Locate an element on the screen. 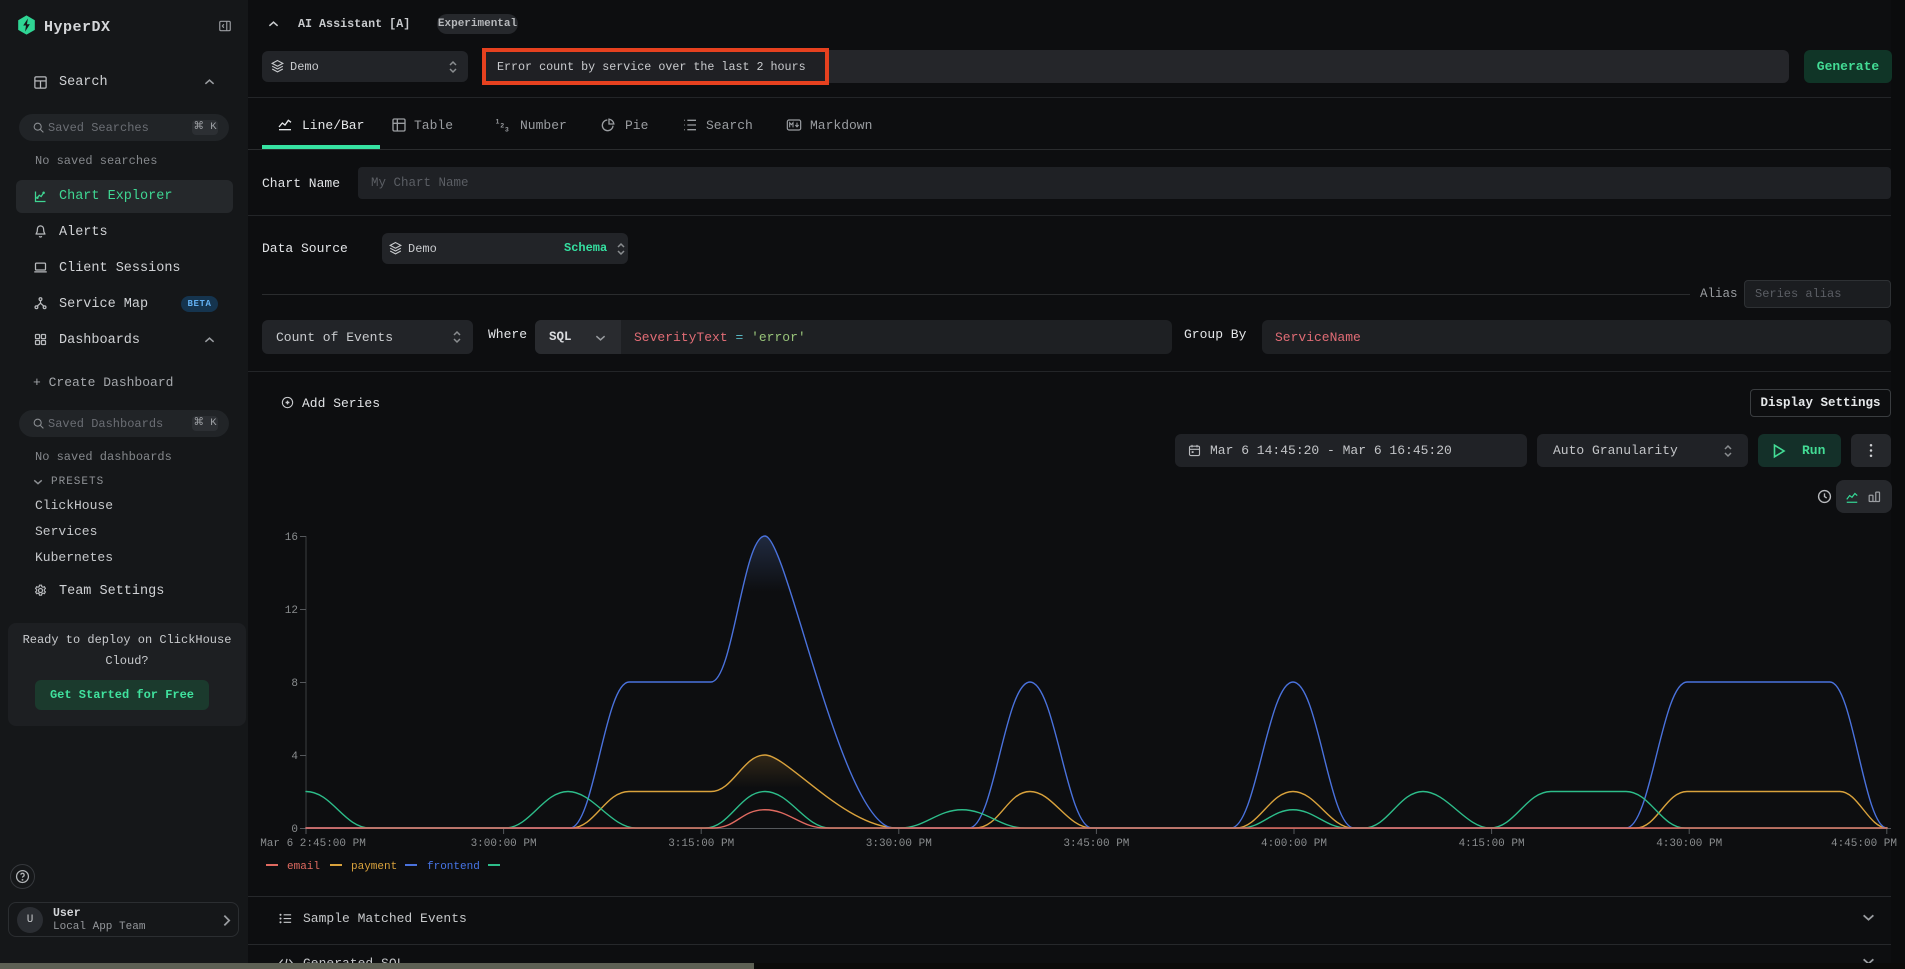  svg-text: 3:45:00 PM is located at coordinates (1096, 844).